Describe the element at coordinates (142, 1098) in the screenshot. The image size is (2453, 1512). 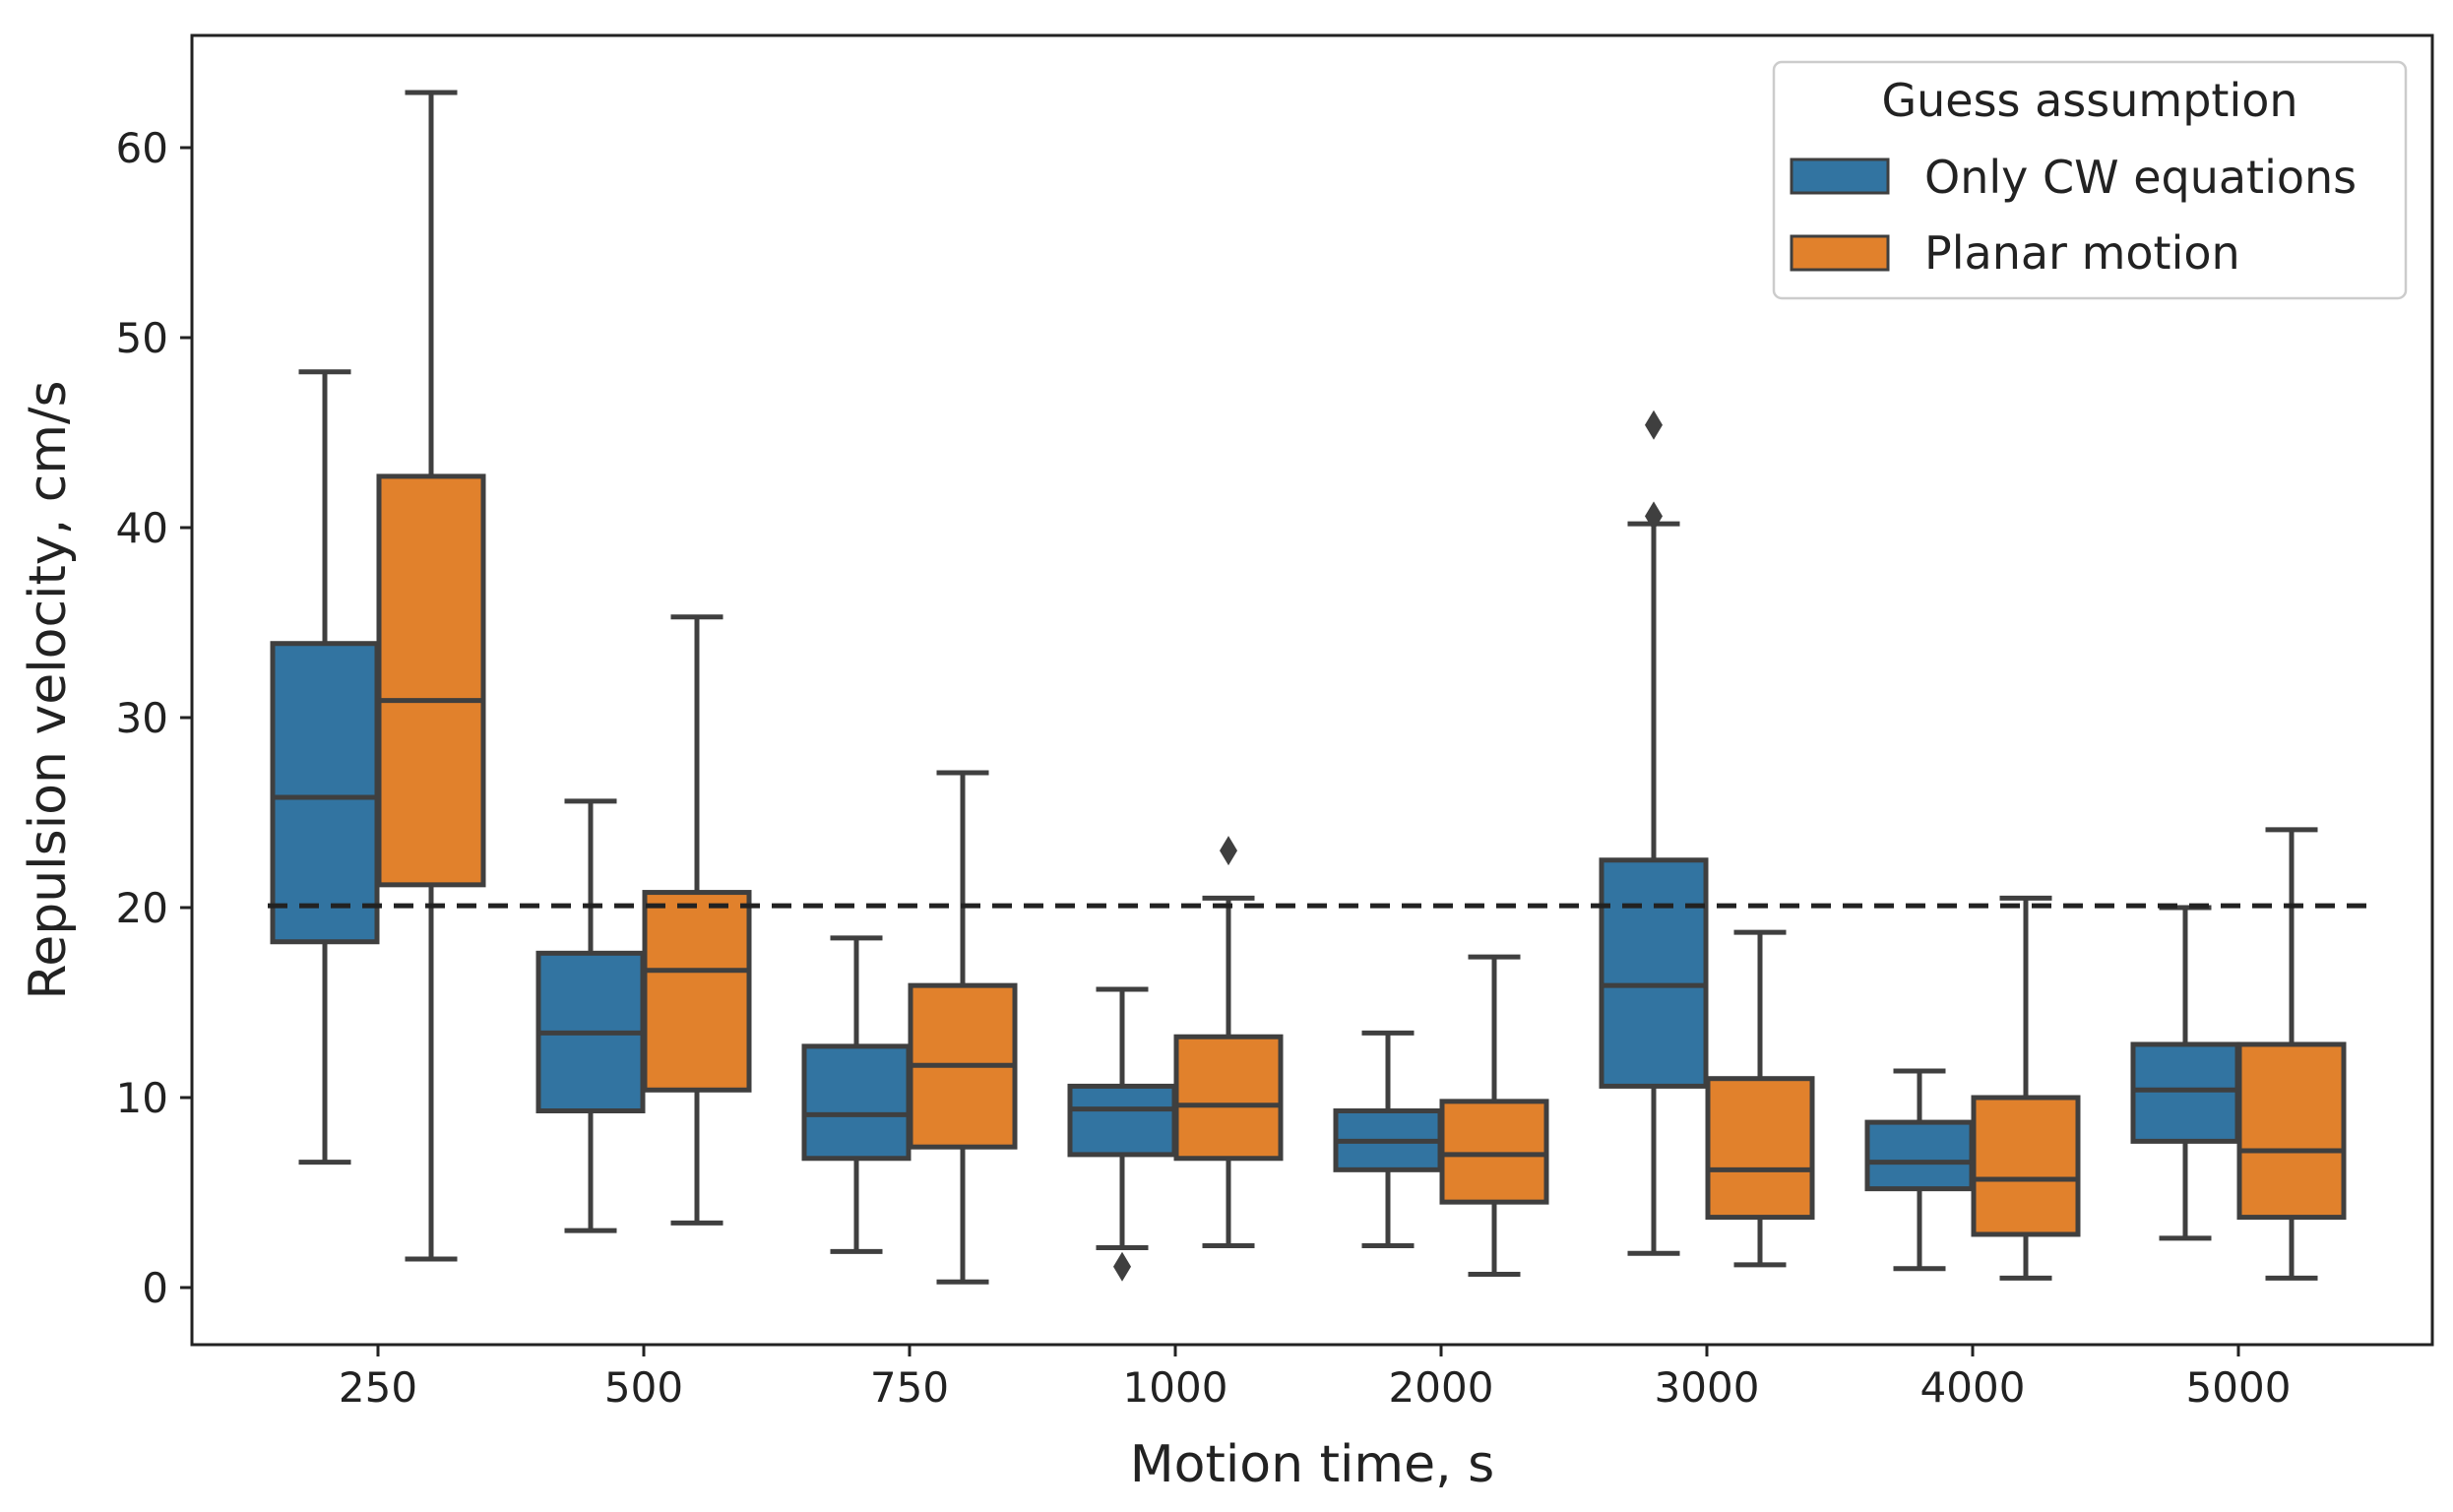
I see `y-tick-label: 10` at that location.